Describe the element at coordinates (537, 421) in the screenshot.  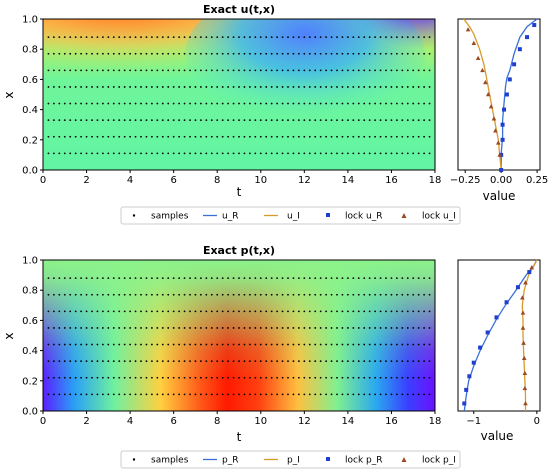
I see `bottom-profile-xtick-label: 0` at that location.